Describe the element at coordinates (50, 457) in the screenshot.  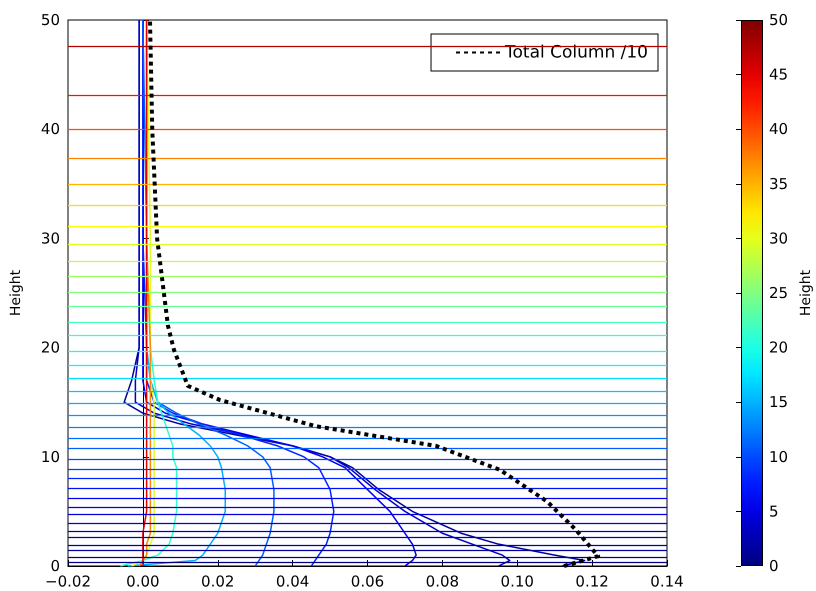
I see `y-tick-label: 10` at that location.